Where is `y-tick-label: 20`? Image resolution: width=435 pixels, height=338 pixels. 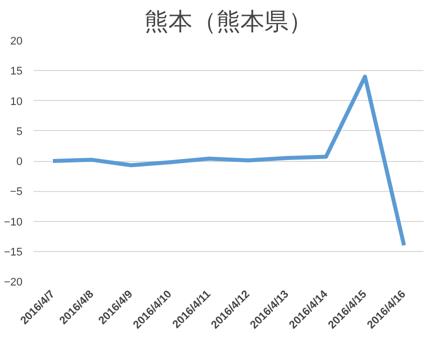
y-tick-label: 20 is located at coordinates (16, 42).